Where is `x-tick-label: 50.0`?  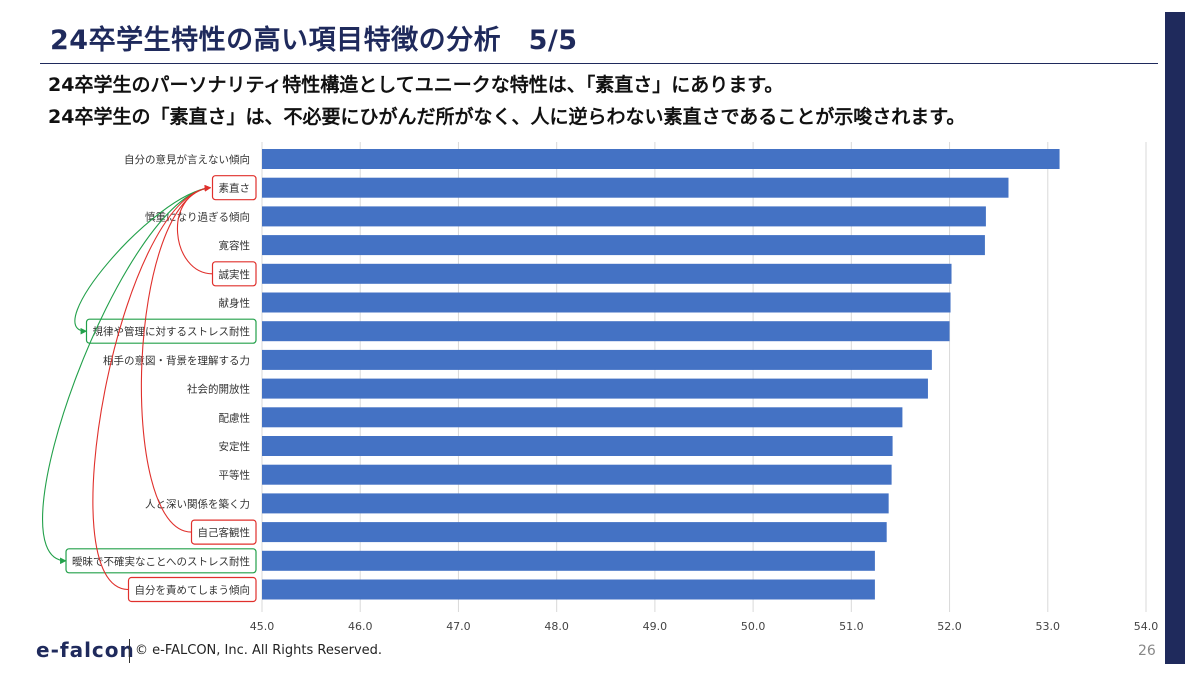
x-tick-label: 50.0 is located at coordinates (753, 626).